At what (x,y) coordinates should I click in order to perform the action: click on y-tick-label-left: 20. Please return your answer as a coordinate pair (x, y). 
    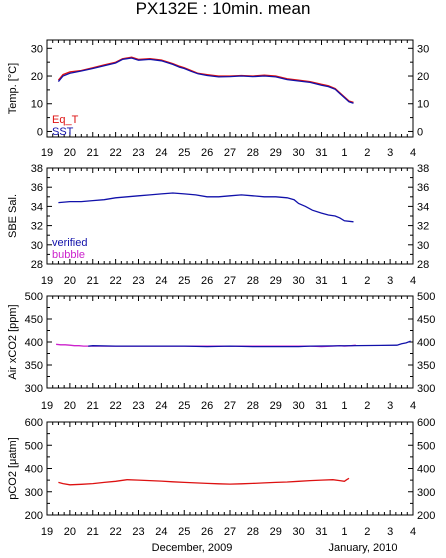
    Looking at the image, I should click on (37, 77).